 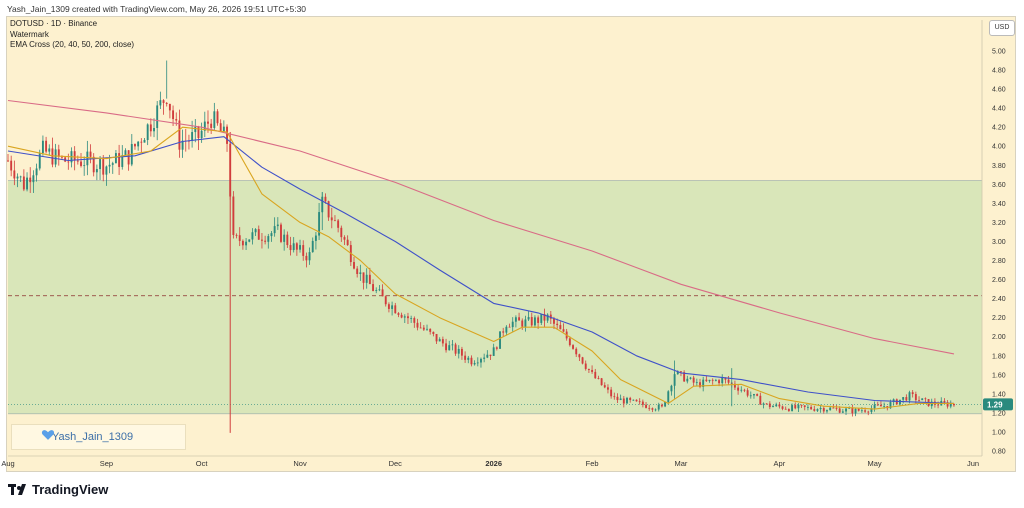 I want to click on y-tick-label: 3.60, so click(x=999, y=185).